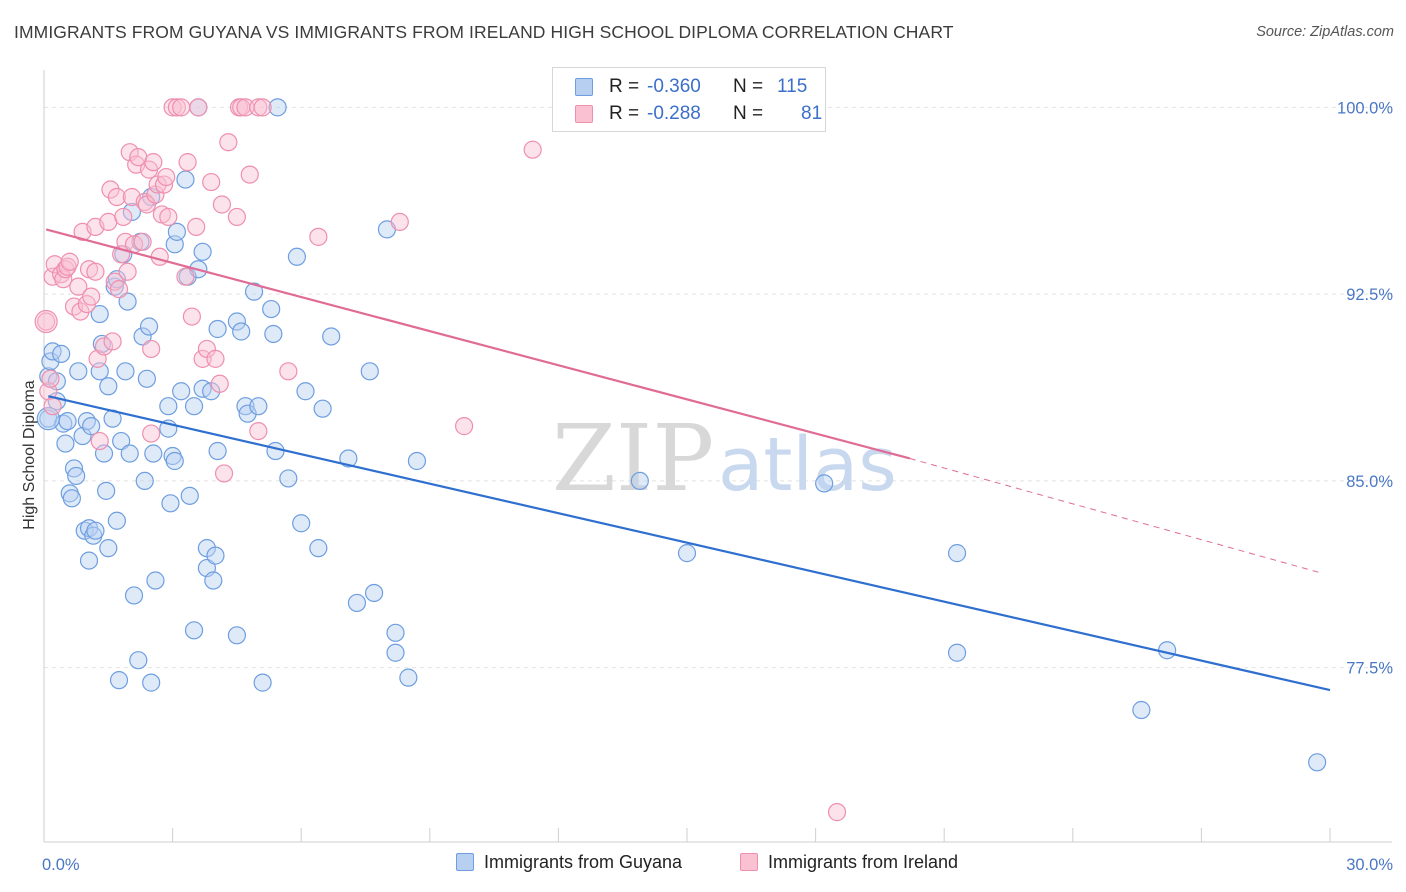 This screenshot has height=892, width=1406. What do you see at coordinates (624, 86) in the screenshot?
I see `legend-r-label: R =` at bounding box center [624, 86].